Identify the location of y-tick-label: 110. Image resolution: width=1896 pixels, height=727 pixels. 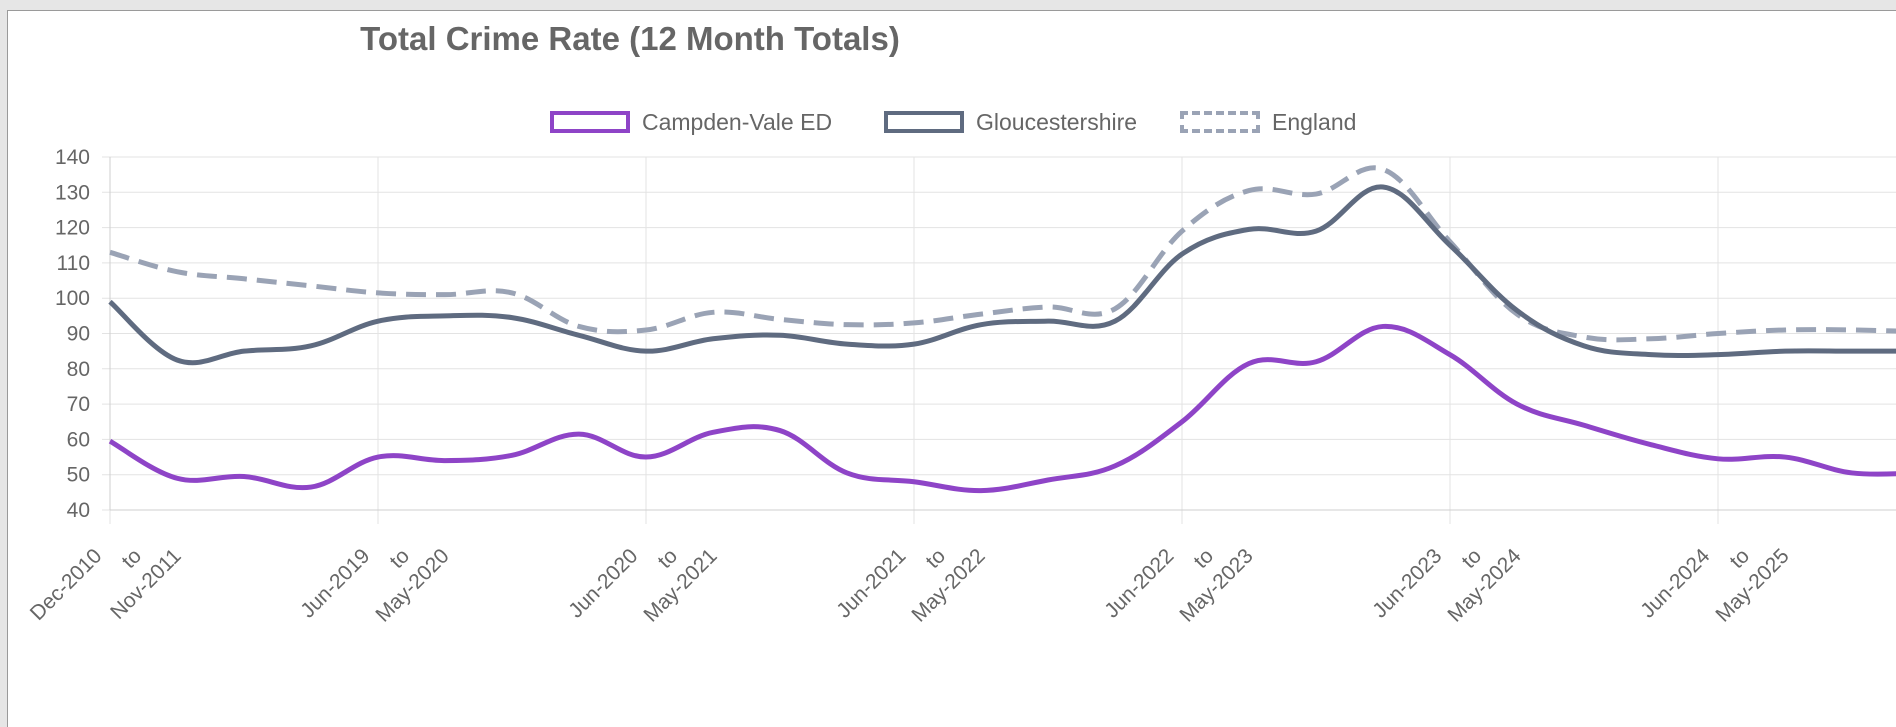
(73, 263).